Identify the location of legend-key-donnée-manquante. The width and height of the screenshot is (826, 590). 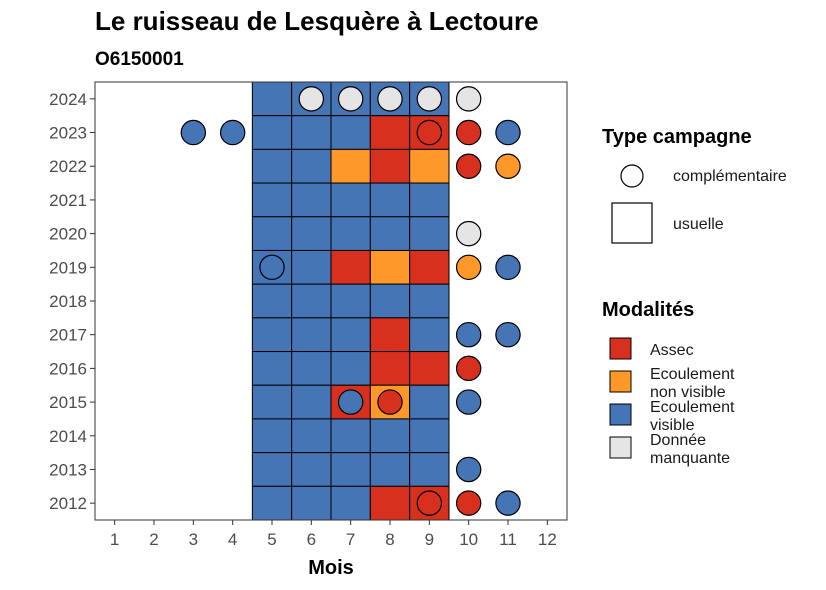
(620, 447).